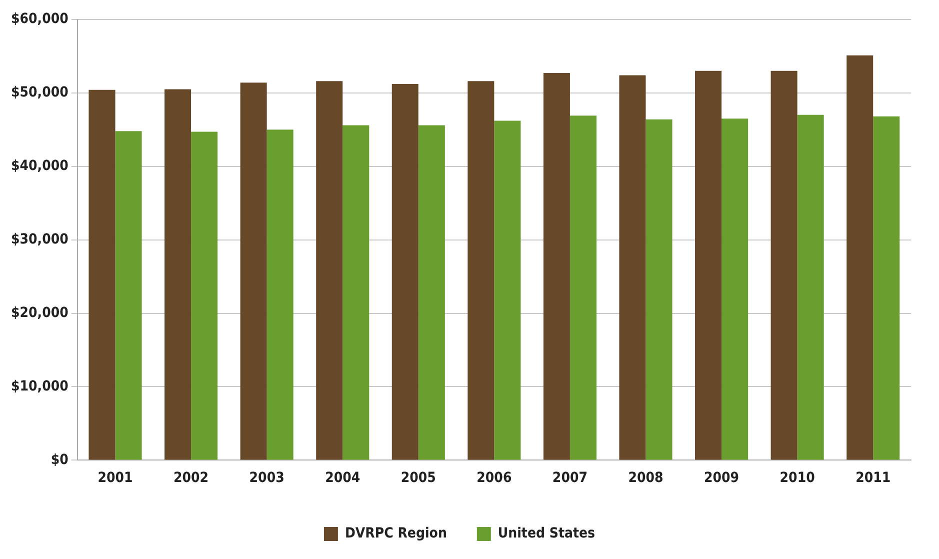 Image resolution: width=939 pixels, height=559 pixels. What do you see at coordinates (115, 478) in the screenshot?
I see `x-tick-label: 2001` at bounding box center [115, 478].